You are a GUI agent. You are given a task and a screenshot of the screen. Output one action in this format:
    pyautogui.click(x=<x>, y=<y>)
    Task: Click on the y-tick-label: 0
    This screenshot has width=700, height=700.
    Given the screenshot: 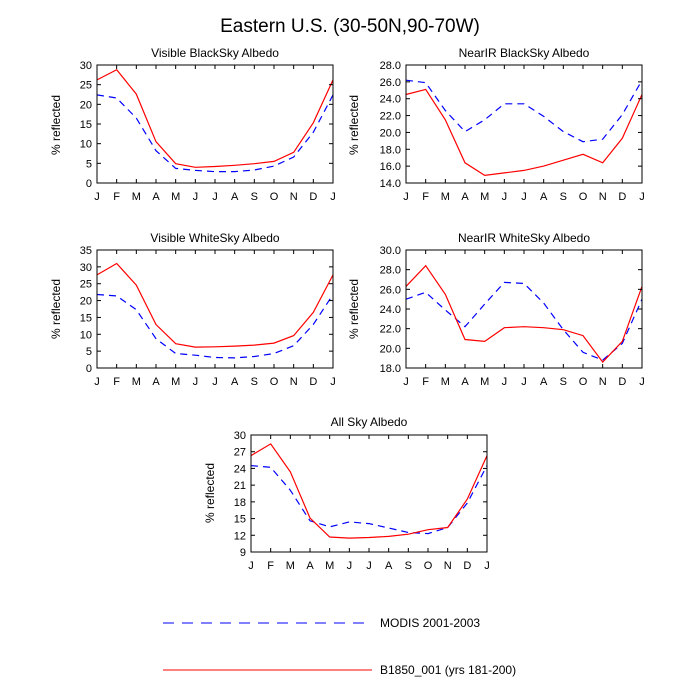 What is the action you would take?
    pyautogui.click(x=89, y=184)
    